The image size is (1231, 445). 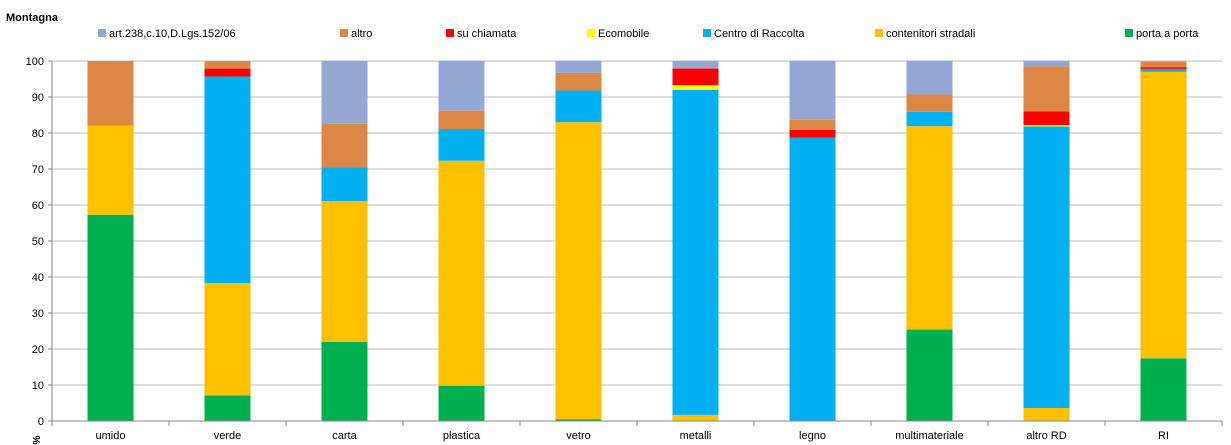 I want to click on bar-segment-umido-porta-a-porta, so click(x=110, y=317).